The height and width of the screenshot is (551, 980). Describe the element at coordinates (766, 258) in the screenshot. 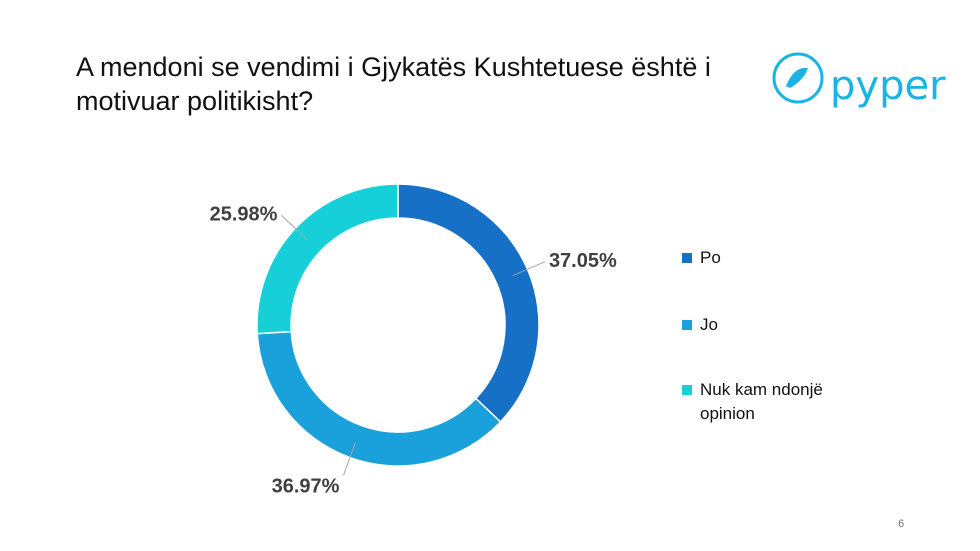

I see `legend-item: Po` at that location.